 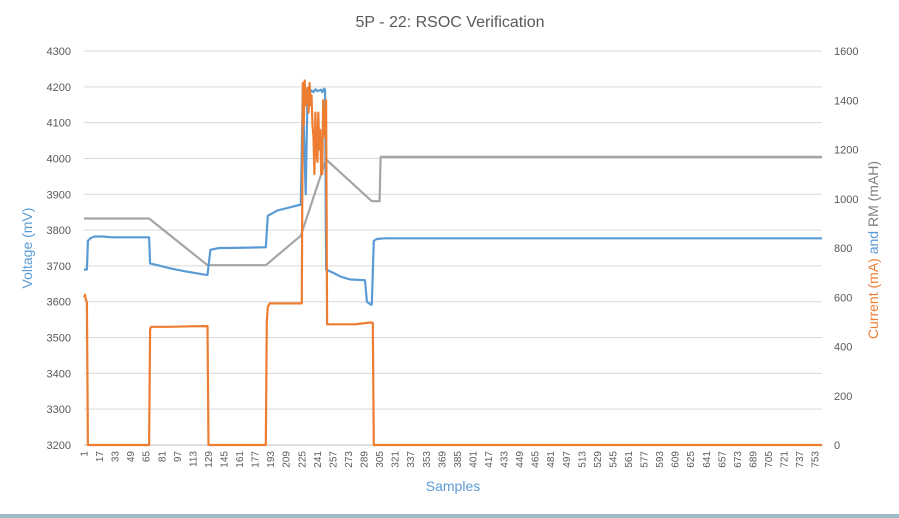 What do you see at coordinates (785, 459) in the screenshot?
I see `x-tick-label: 721` at bounding box center [785, 459].